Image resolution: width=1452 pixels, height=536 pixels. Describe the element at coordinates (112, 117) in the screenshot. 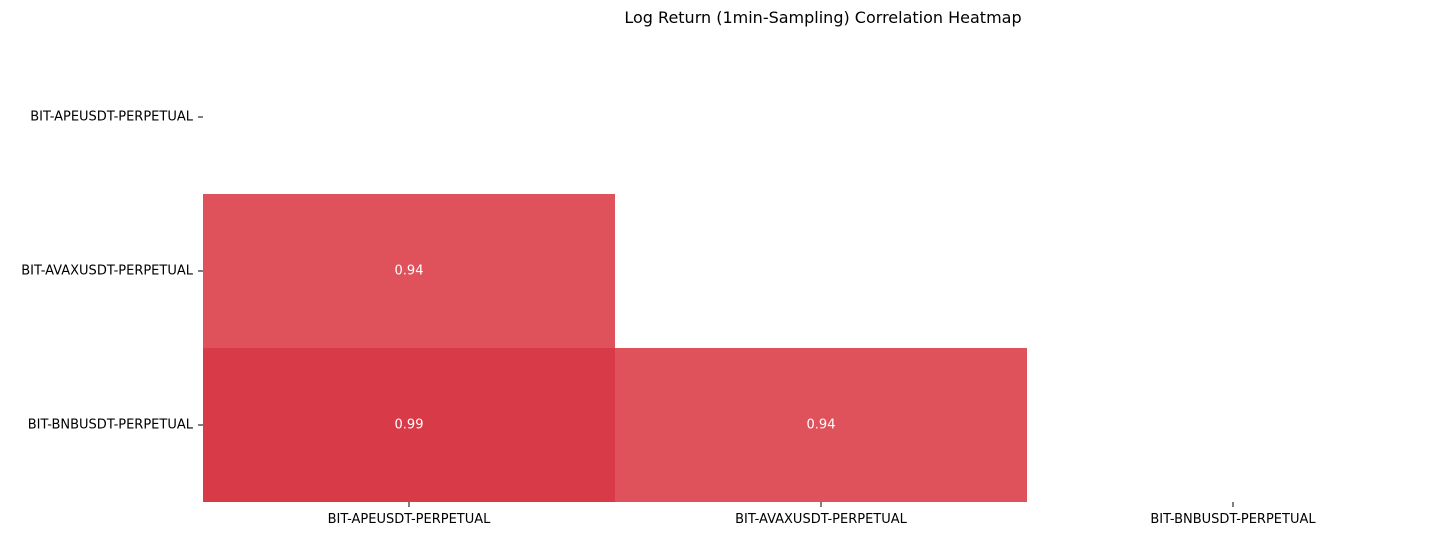

I see `y-tick-label: BIT-APEUSDT-PERPETUAL` at that location.